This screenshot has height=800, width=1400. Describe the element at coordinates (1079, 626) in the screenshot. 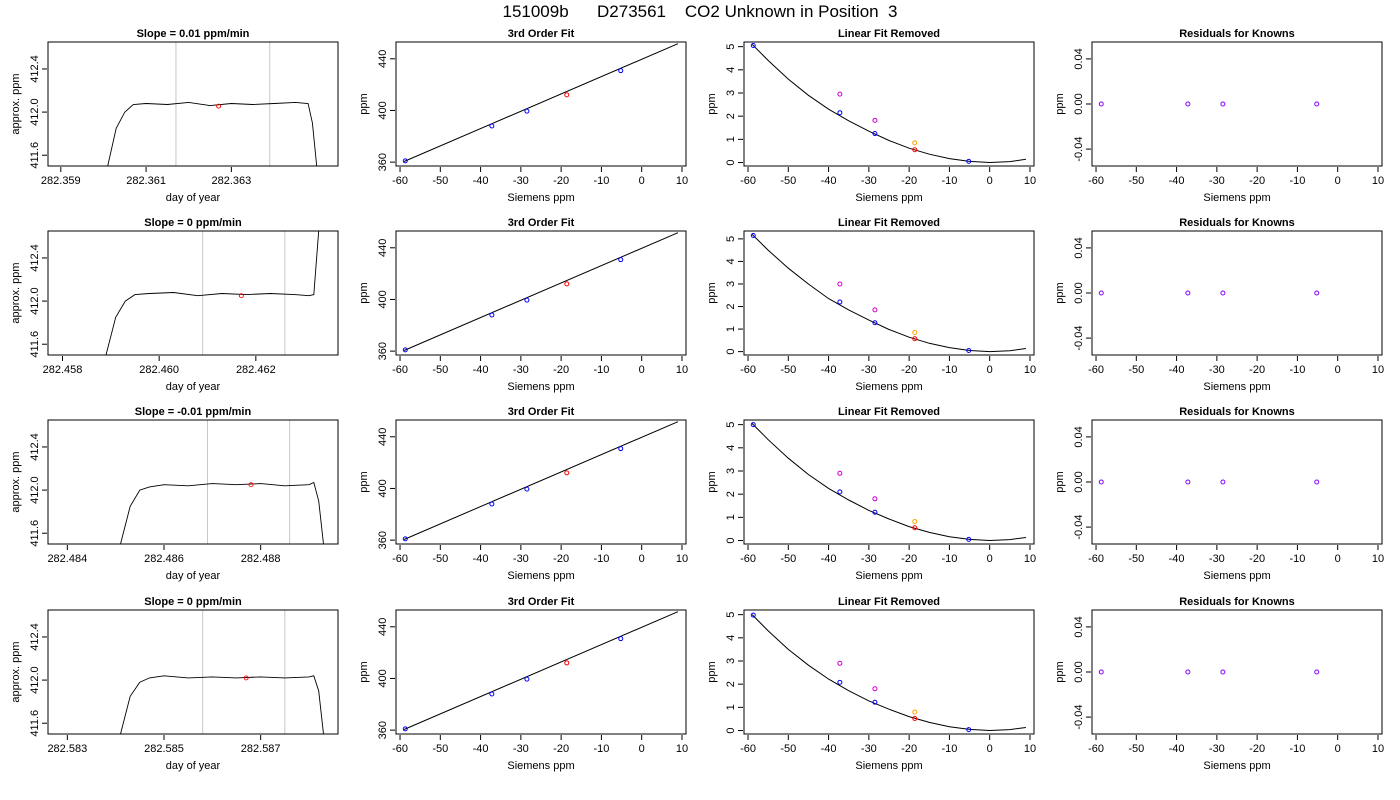

I see `y-tick-label: 0.04` at that location.